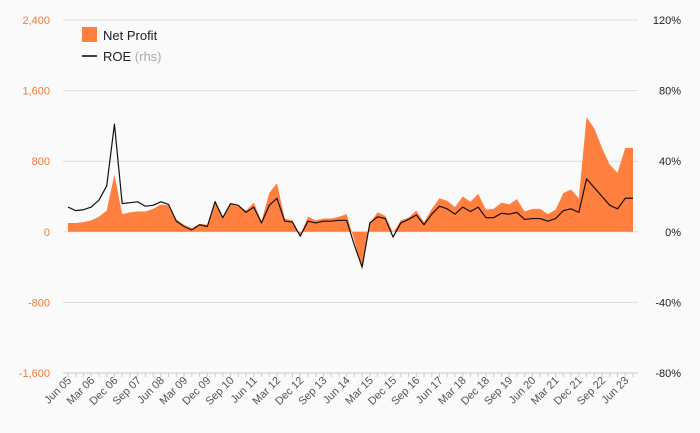 The width and height of the screenshot is (700, 433). I want to click on y-right-tick-label: -80%, so click(668, 374).